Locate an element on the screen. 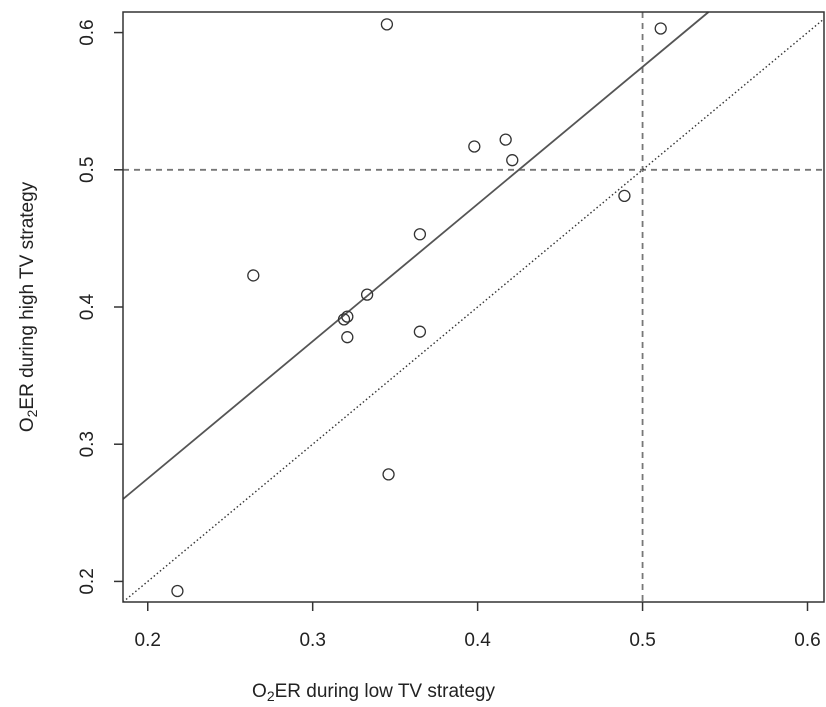 This screenshot has width=826, height=707. x-axis-label-prefix: O is located at coordinates (259, 691).